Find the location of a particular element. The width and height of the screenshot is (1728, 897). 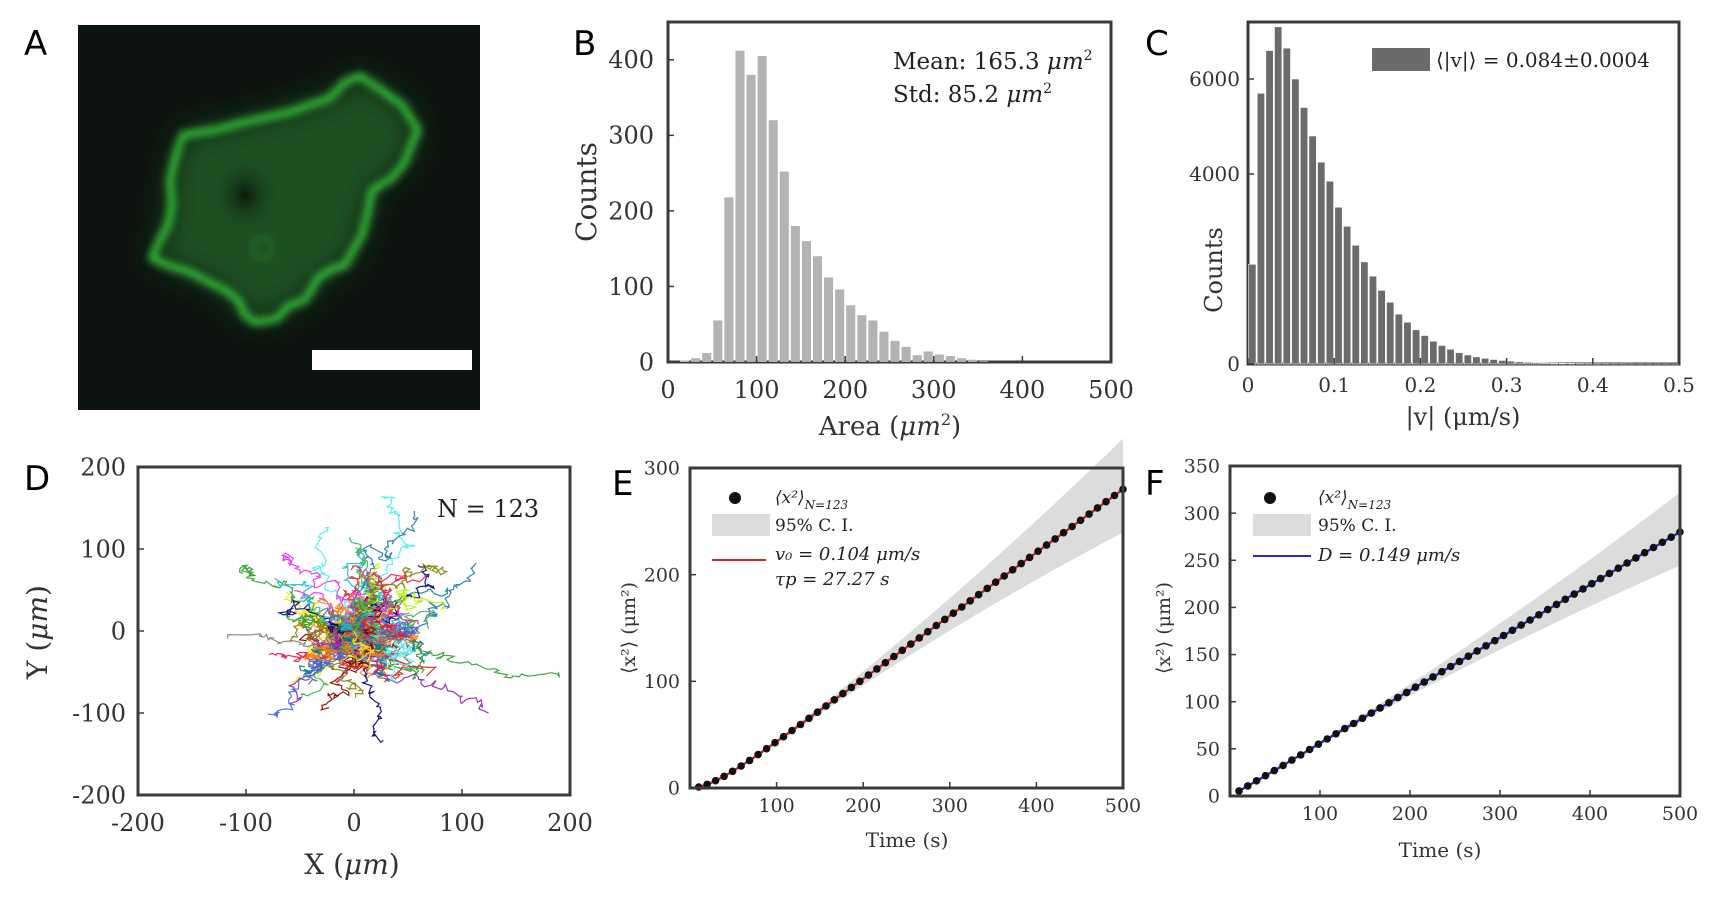

panel-e-xlabel: Time (s) is located at coordinates (907, 840).